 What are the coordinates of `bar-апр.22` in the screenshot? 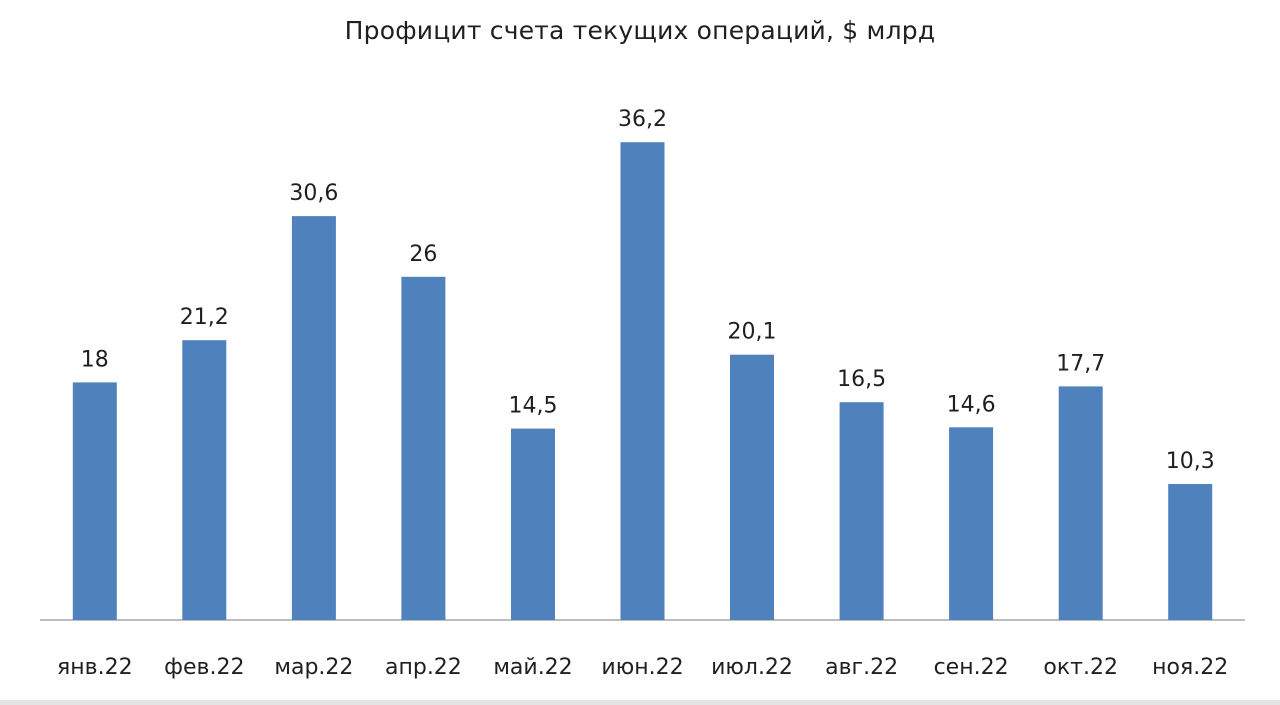 It's located at (423, 448).